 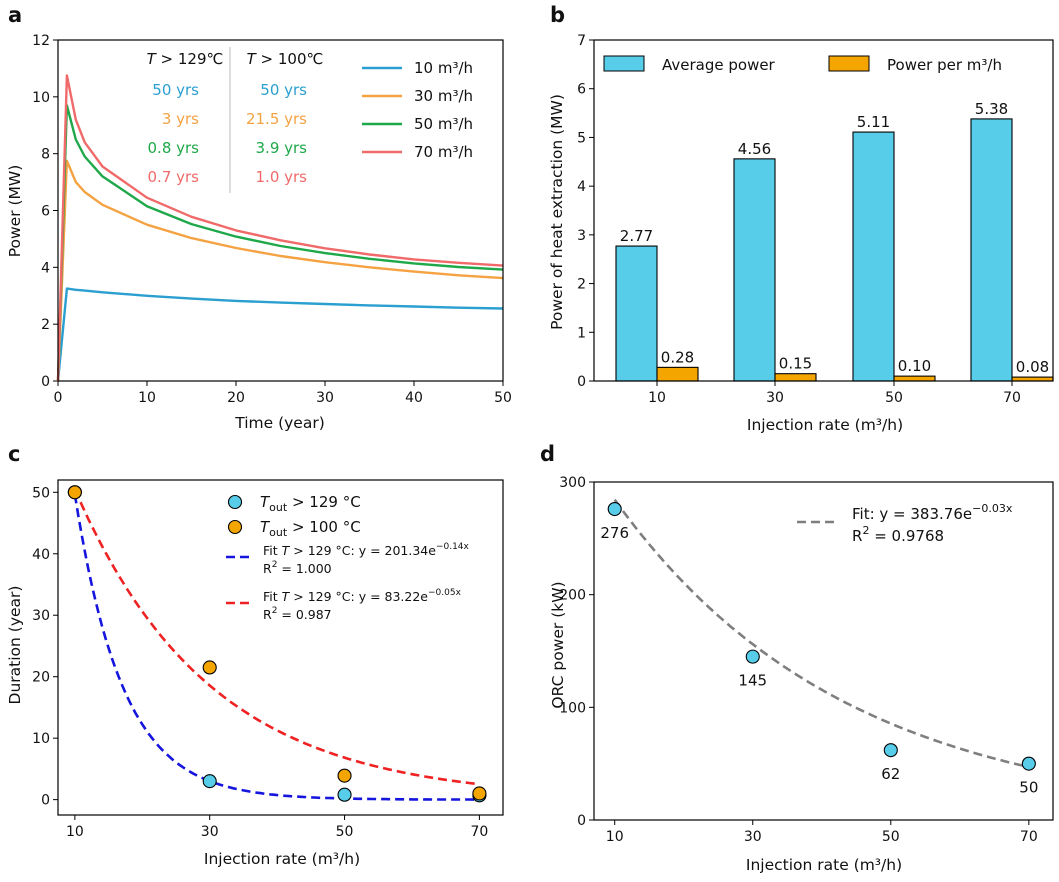 What do you see at coordinates (282, 148) in the screenshot?
I see `panel-a-table-right-2: 3.9 yrs` at bounding box center [282, 148].